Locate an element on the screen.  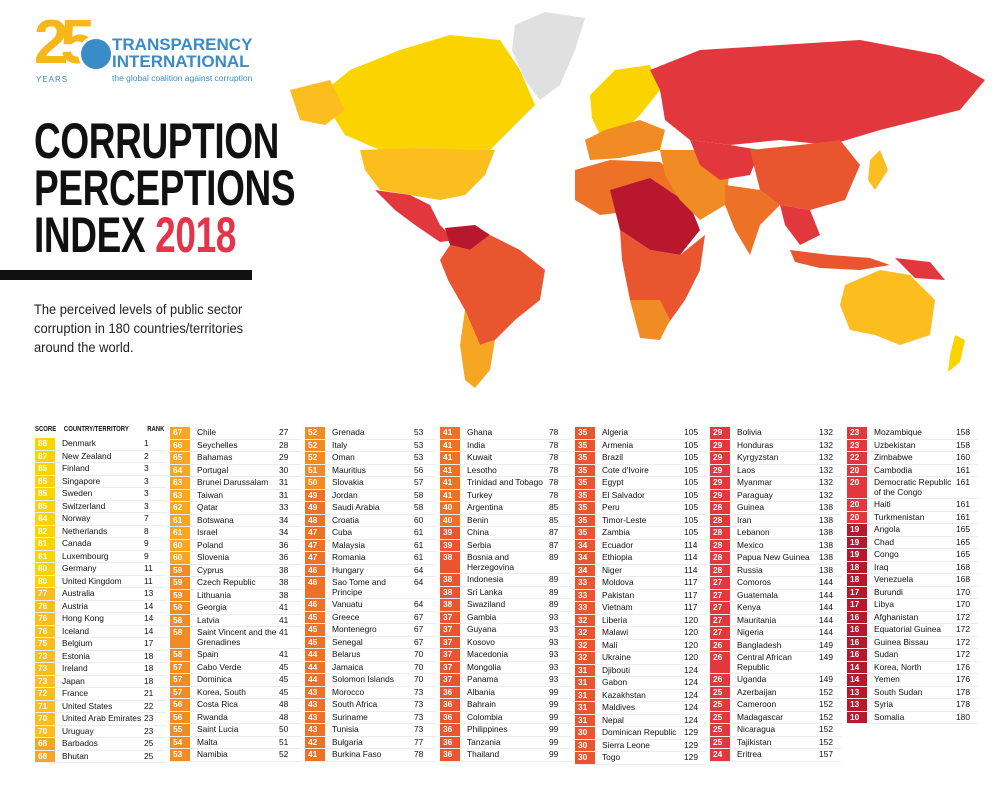
score-cell: 85 is located at coordinates (45, 469).